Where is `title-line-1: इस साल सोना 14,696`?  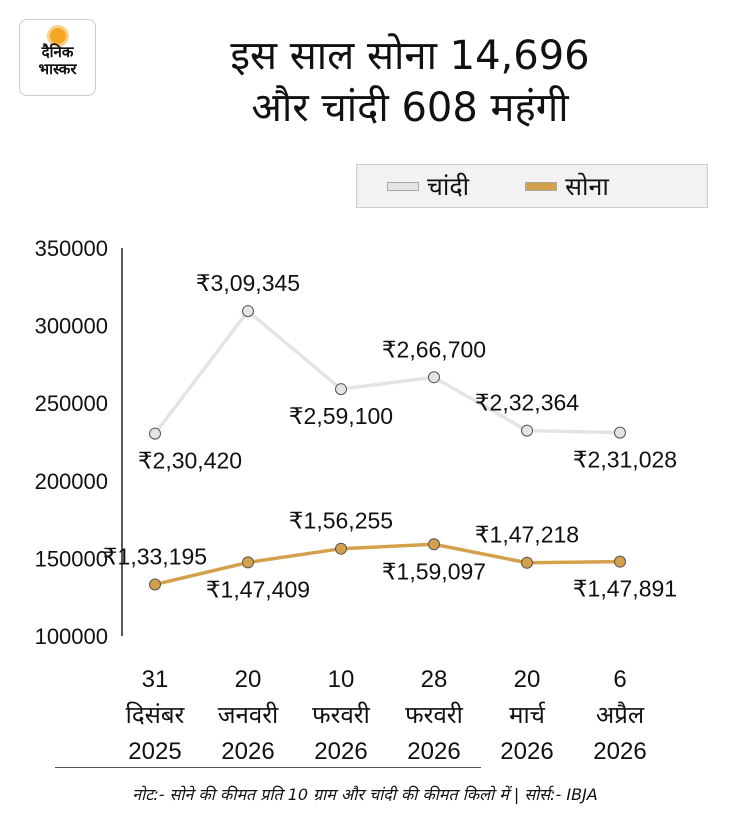
title-line-1: इस साल सोना 14,696 is located at coordinates (410, 56).